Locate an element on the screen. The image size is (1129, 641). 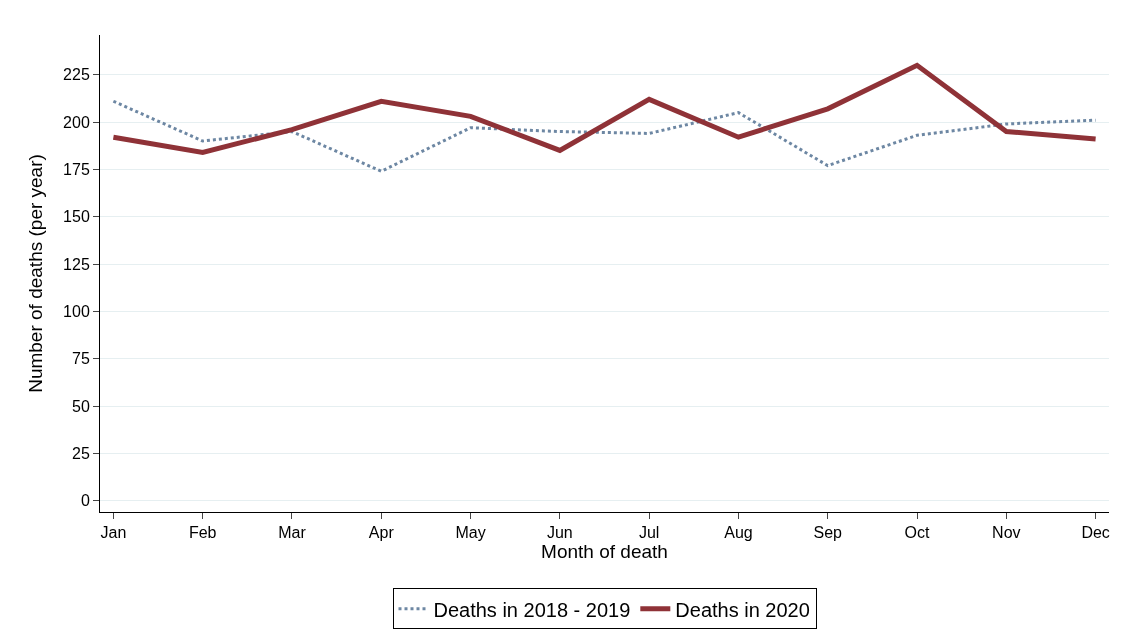
y-tick-label: 200 is located at coordinates (76, 122).